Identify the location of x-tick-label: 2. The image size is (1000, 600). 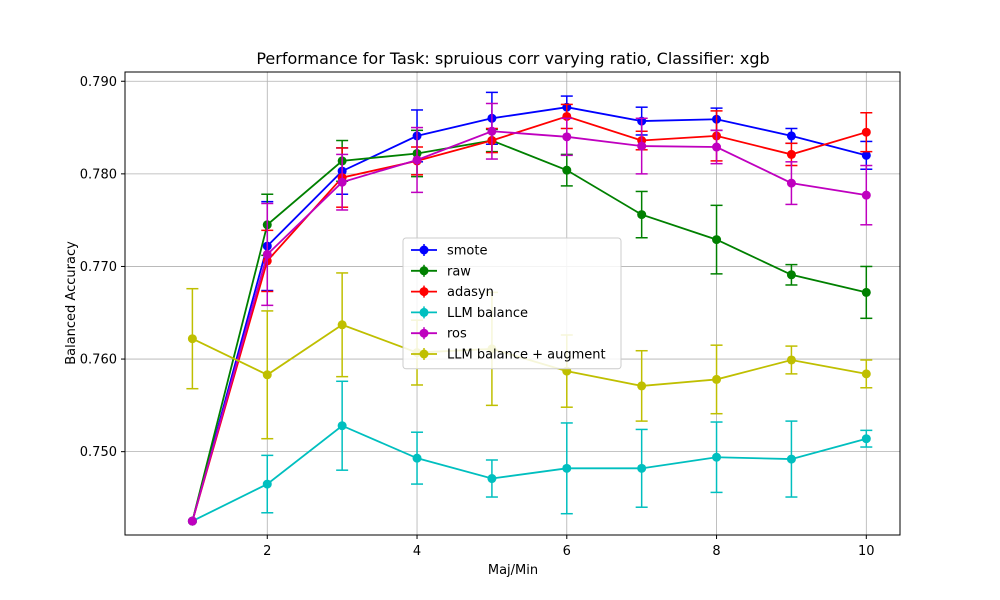
(267, 551).